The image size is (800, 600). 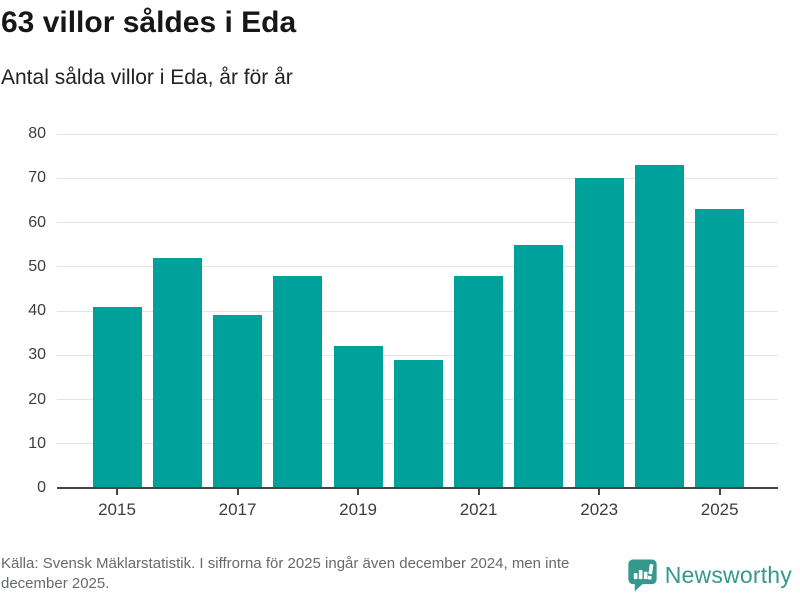 What do you see at coordinates (298, 381) in the screenshot?
I see `bar-2018` at bounding box center [298, 381].